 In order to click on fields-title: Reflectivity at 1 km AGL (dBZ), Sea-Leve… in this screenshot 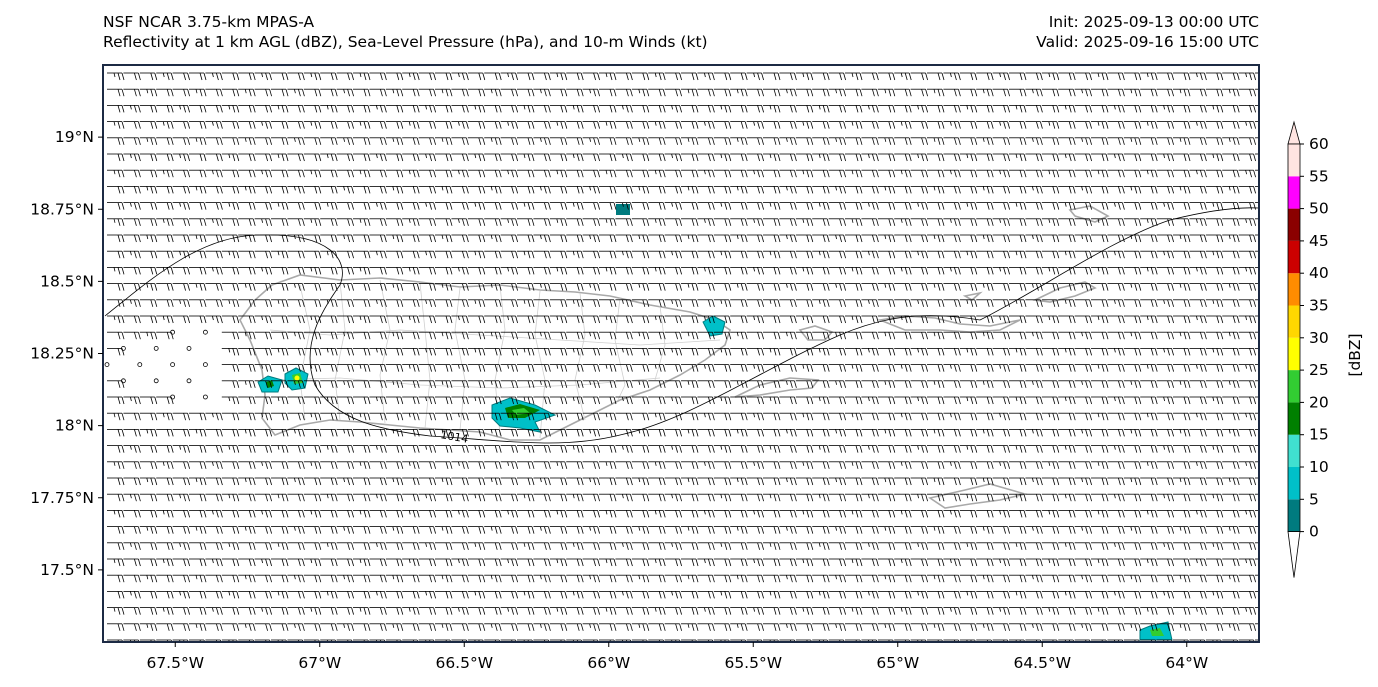, I will do `click(405, 42)`.